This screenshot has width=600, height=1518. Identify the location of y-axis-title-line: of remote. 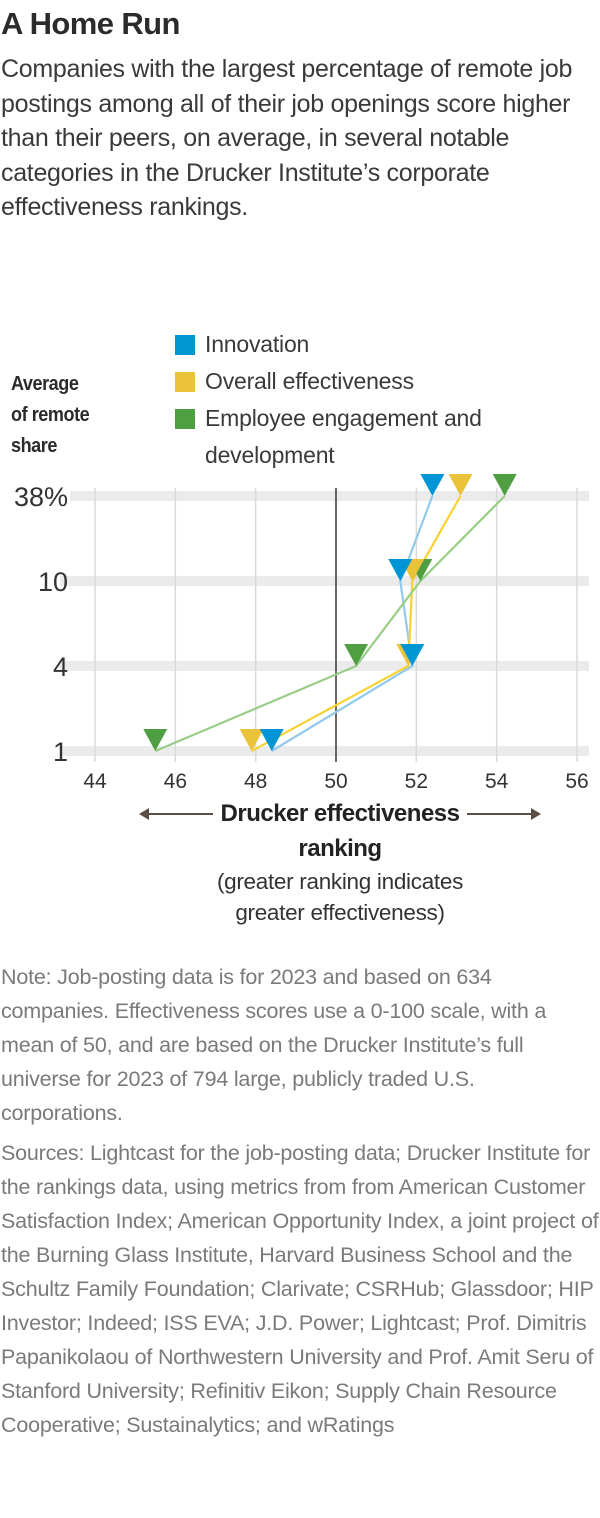
(50, 414).